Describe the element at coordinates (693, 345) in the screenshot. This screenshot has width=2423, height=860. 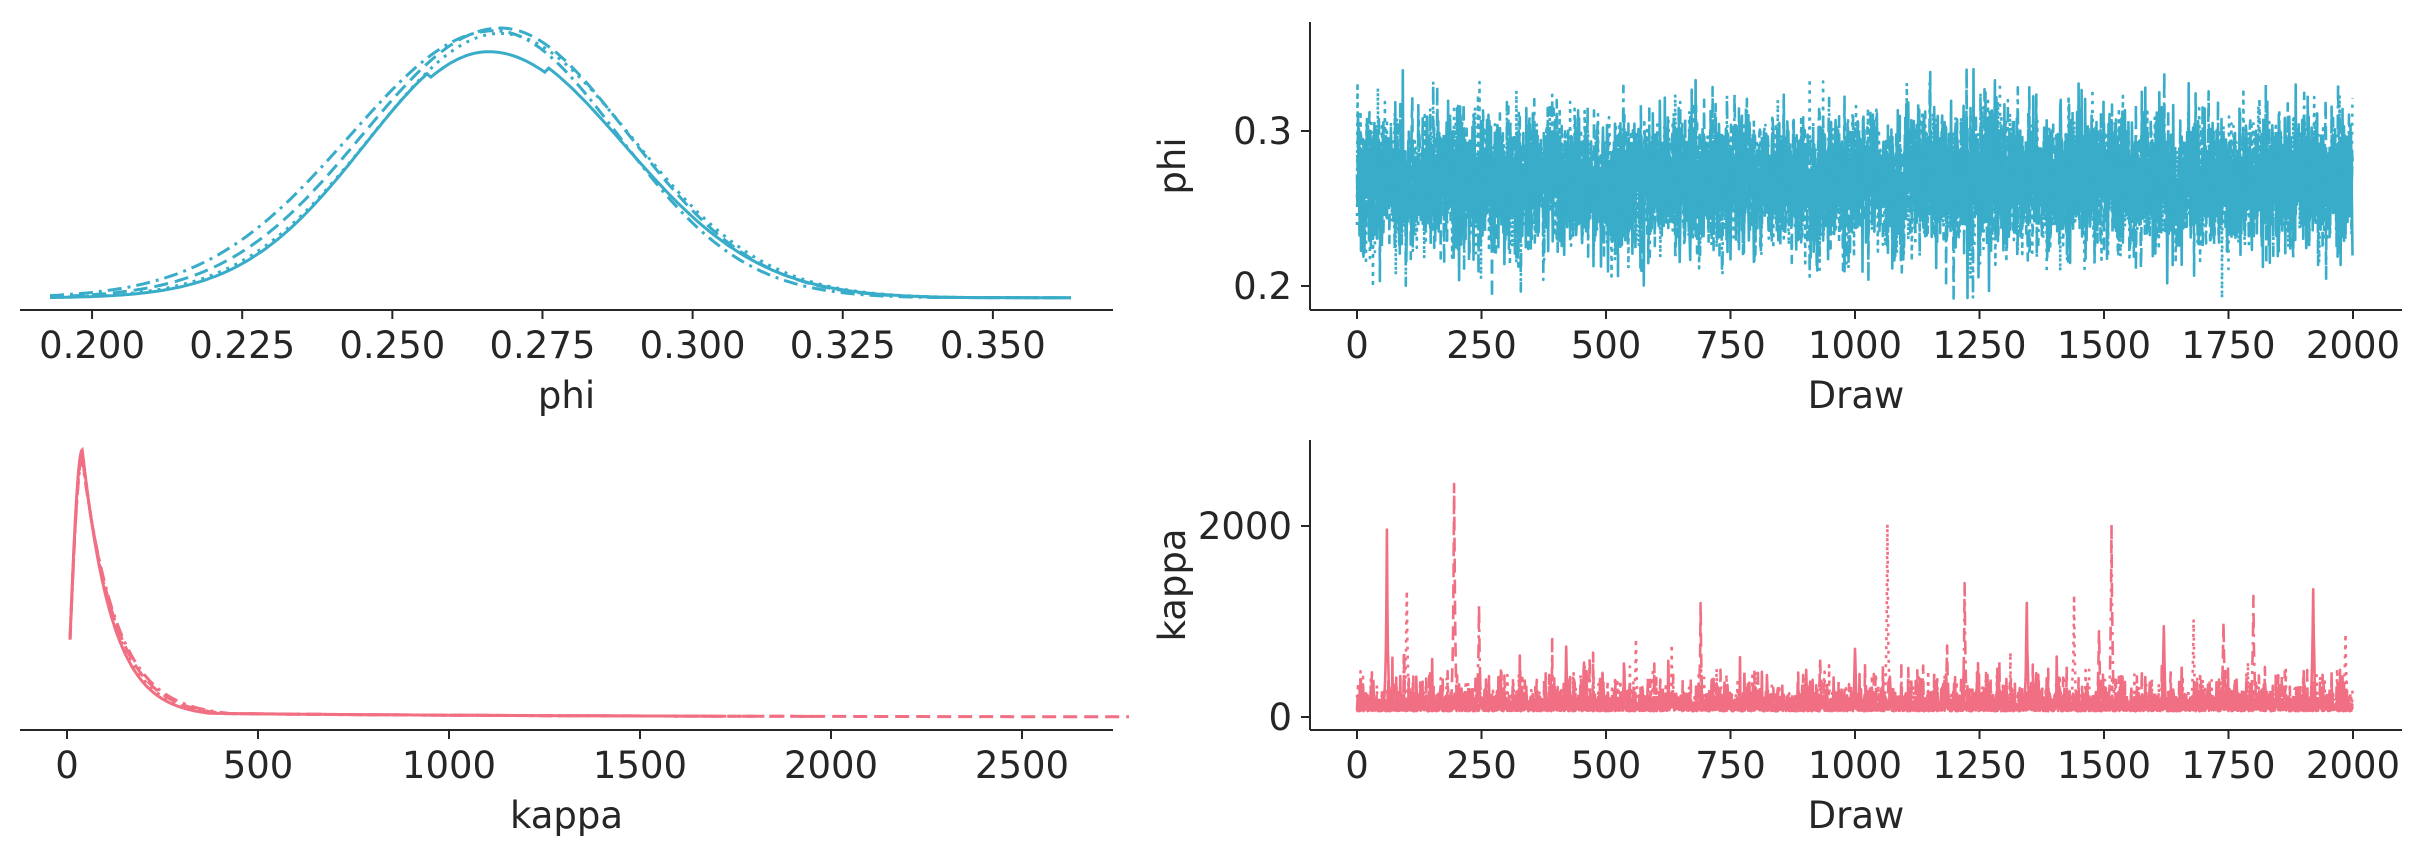
I see `x-tick-label: 0.300` at that location.